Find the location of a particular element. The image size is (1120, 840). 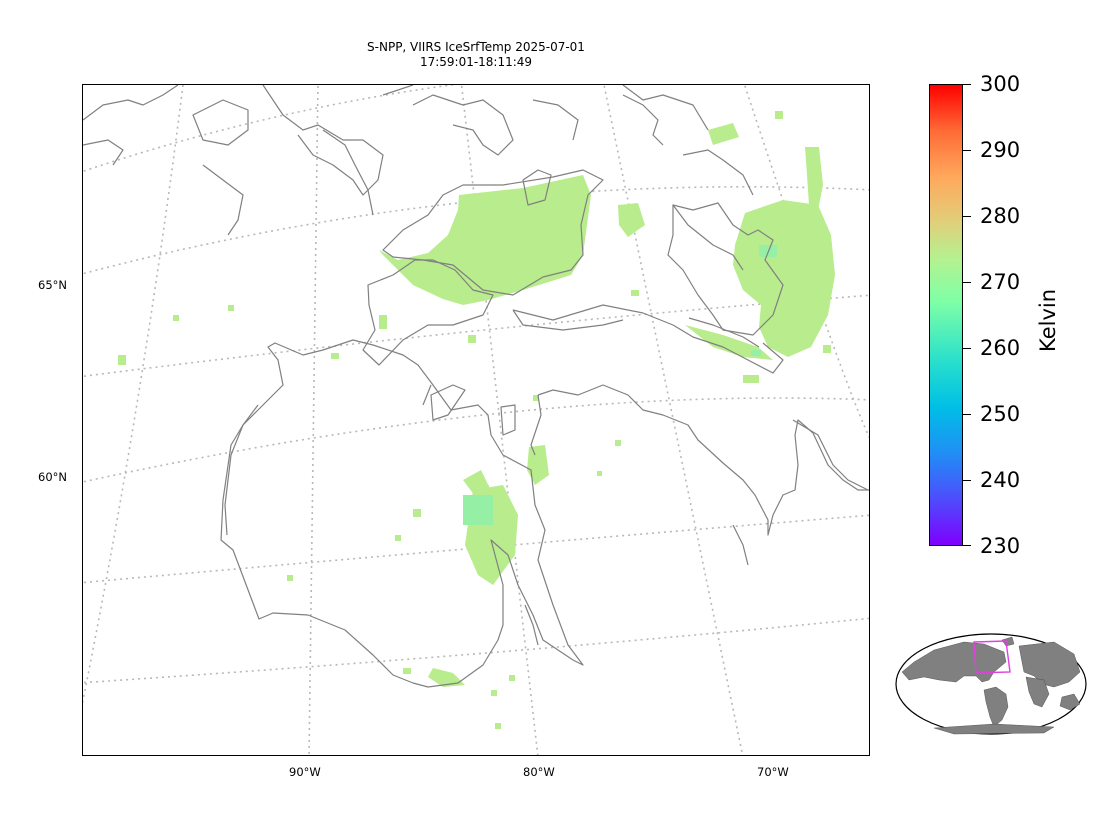

colorbar-tick-label: 260 is located at coordinates (1000, 348).